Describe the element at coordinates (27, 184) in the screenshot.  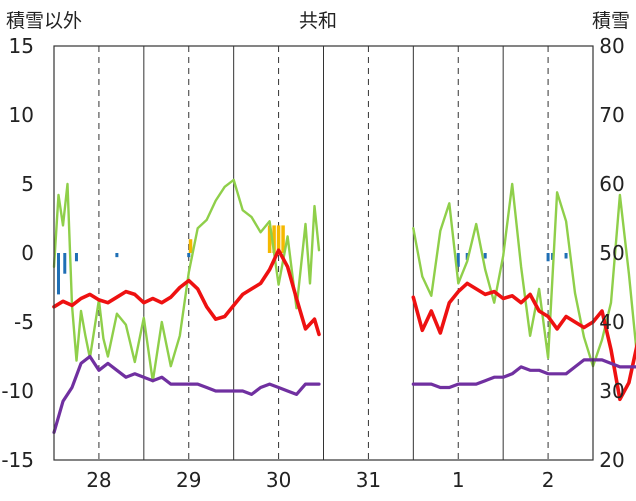
I see `left-tick-label: 5` at that location.